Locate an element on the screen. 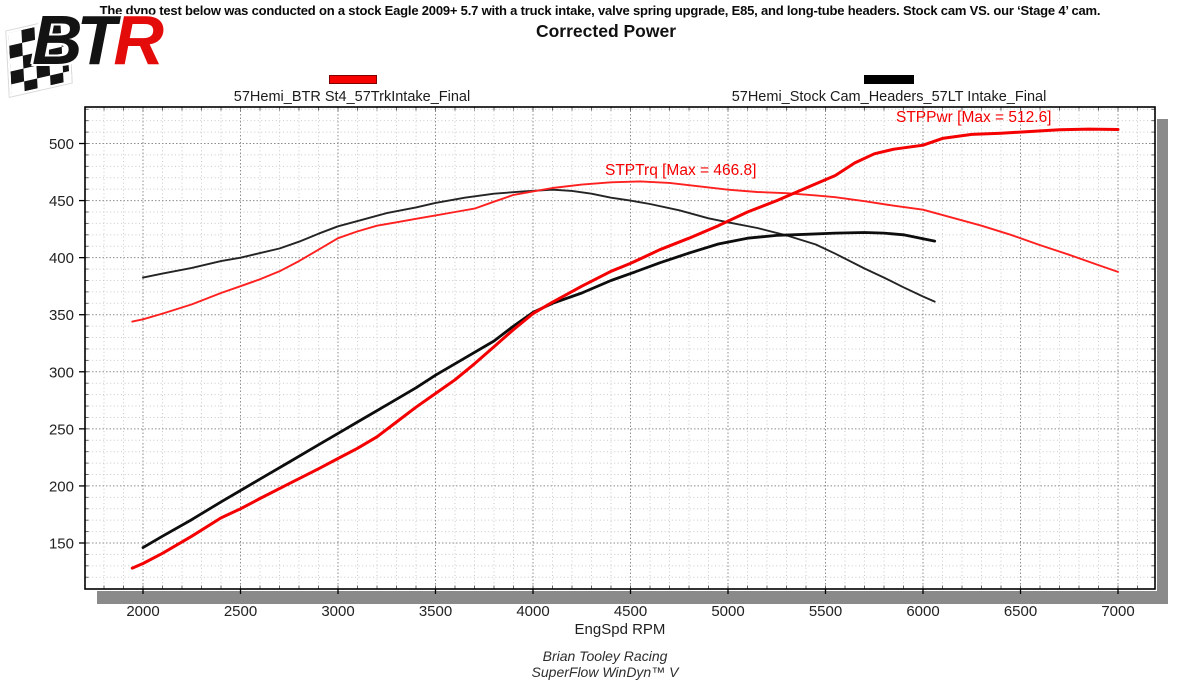 This screenshot has width=1200, height=686. plot-shadow-right is located at coordinates (1162, 361).